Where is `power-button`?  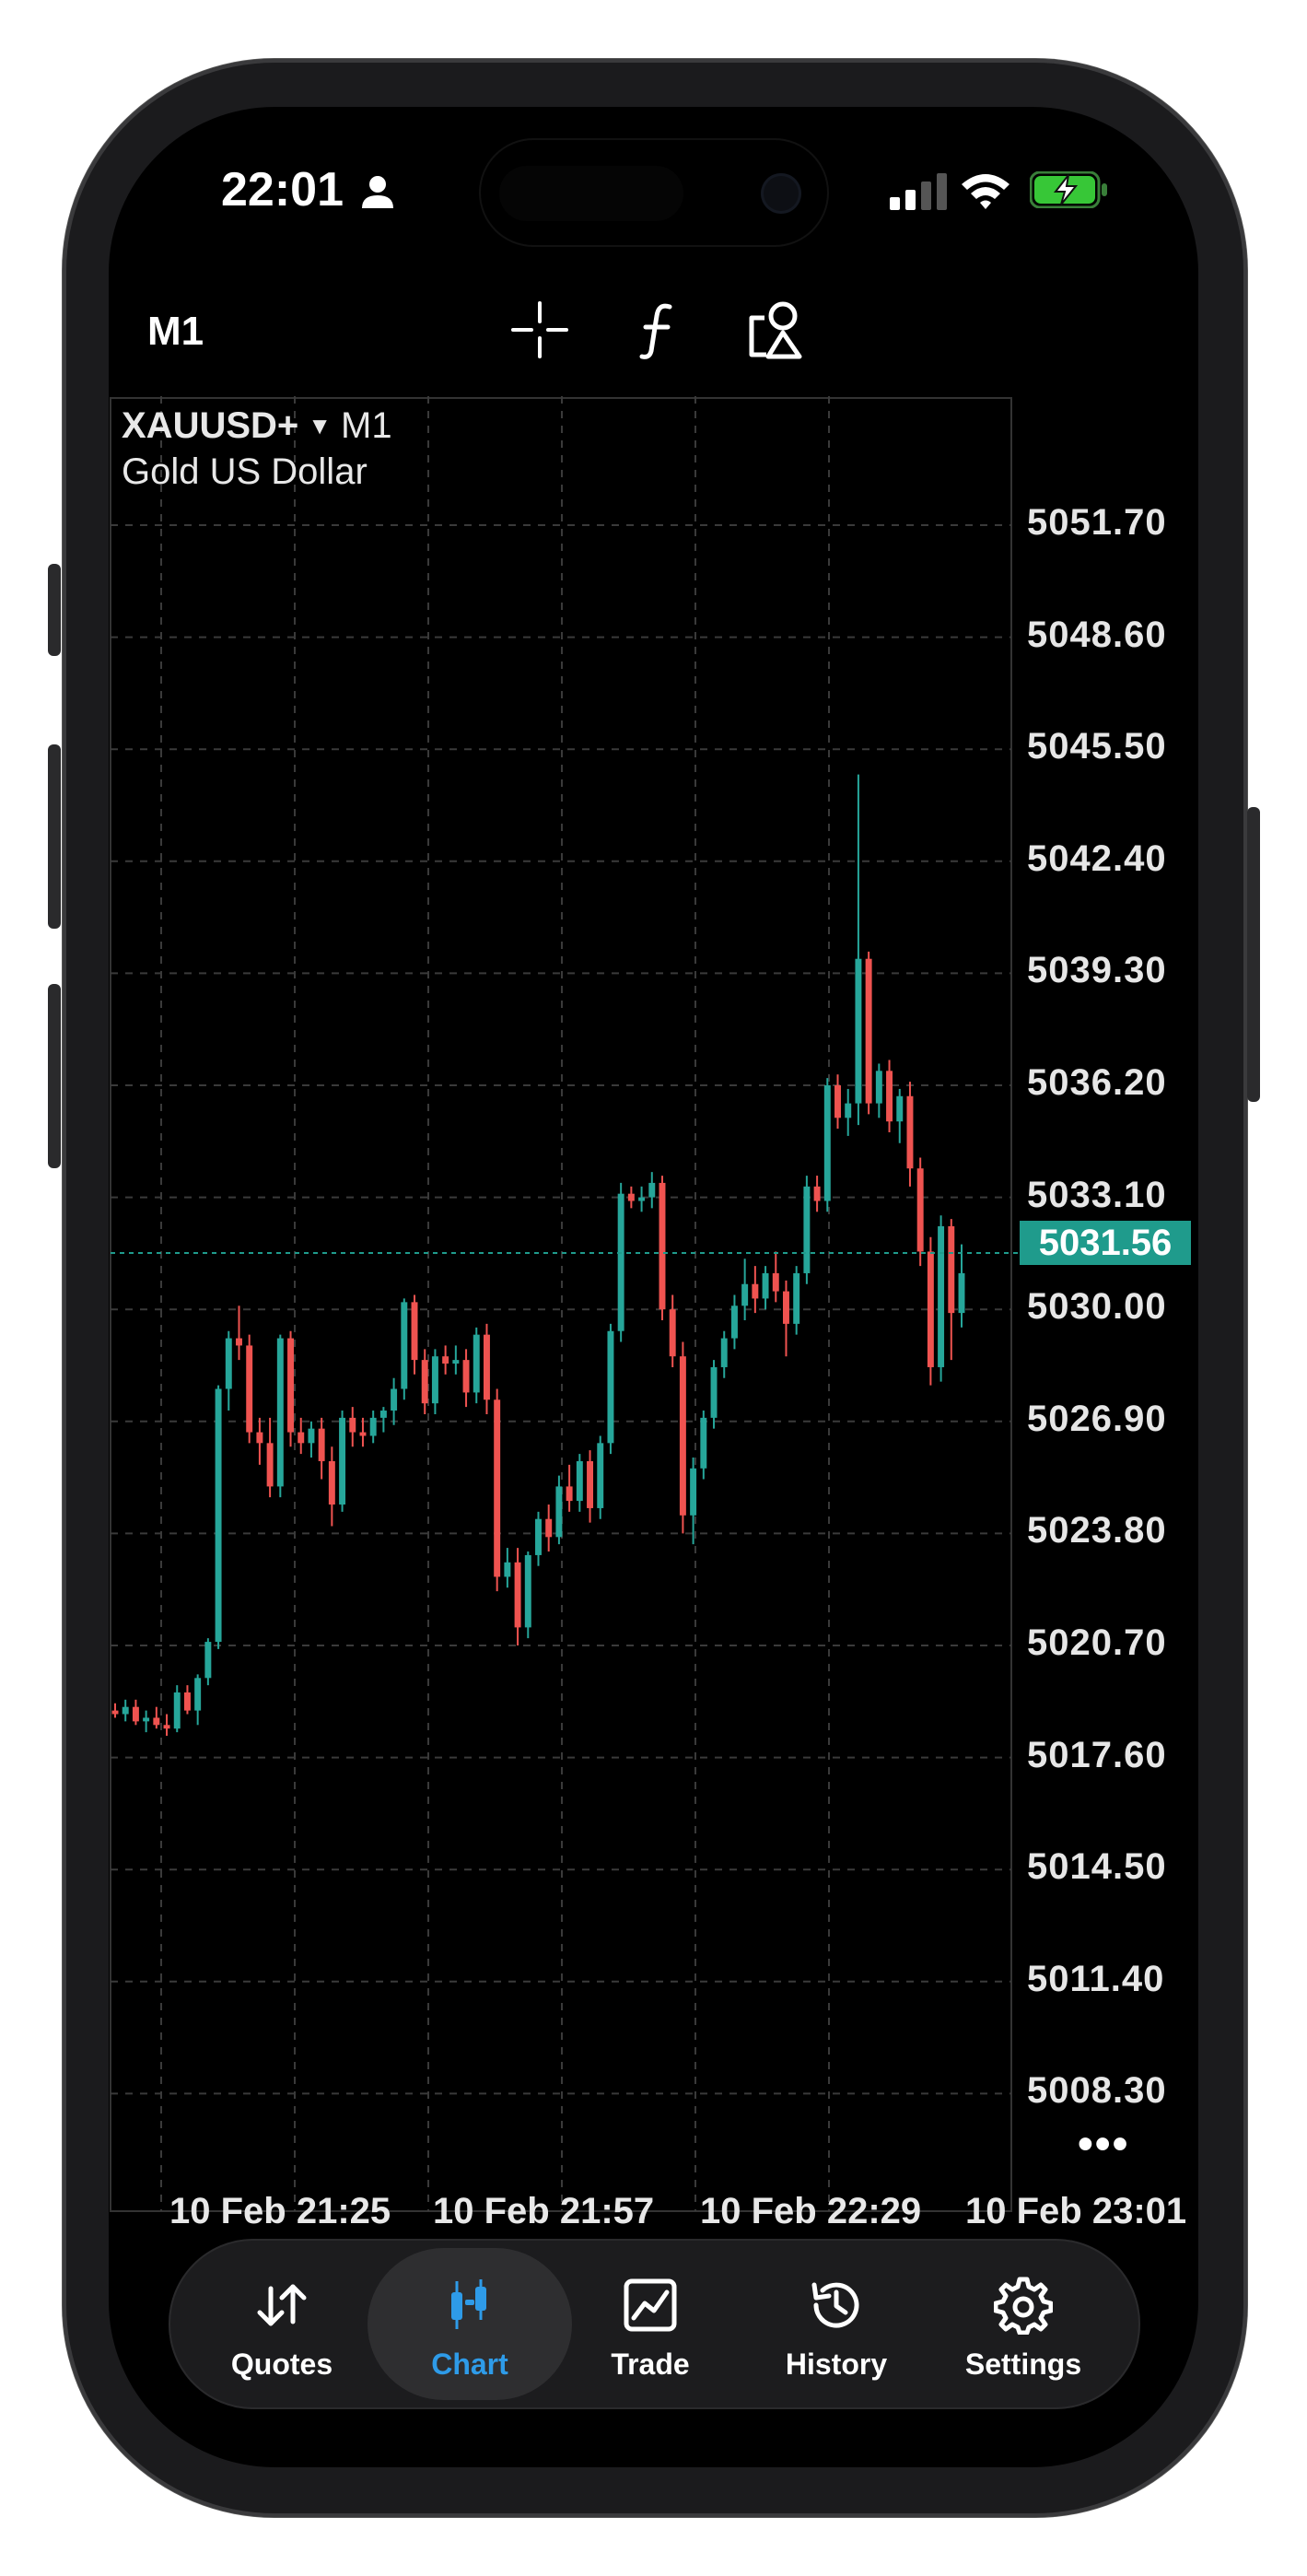 power-button is located at coordinates (1253, 954).